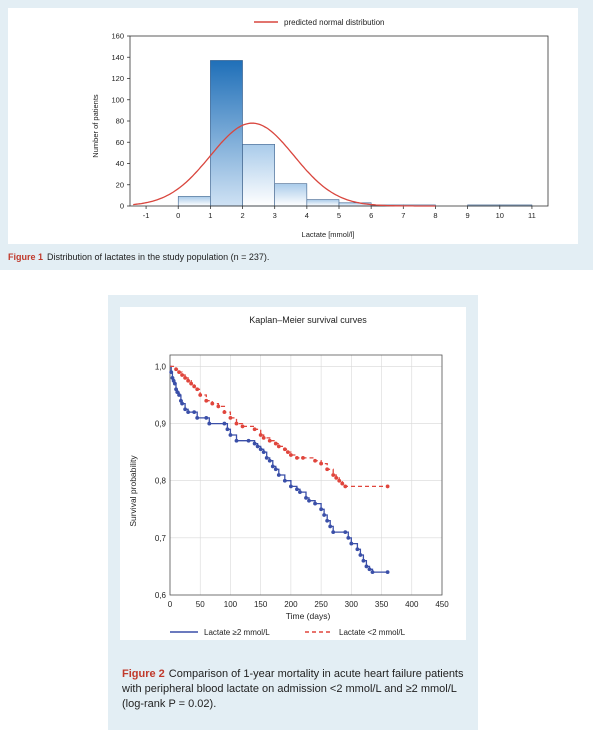 The width and height of the screenshot is (593, 735). Describe the element at coordinates (120, 163) in the screenshot. I see `y-tick-label: 40` at that location.